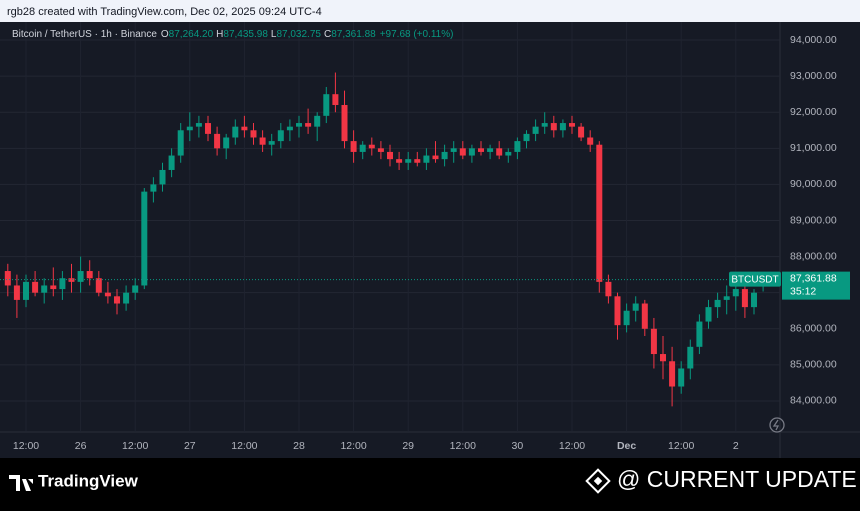  Describe the element at coordinates (813, 256) in the screenshot. I see `y-tick-label: 88,000.00` at that location.